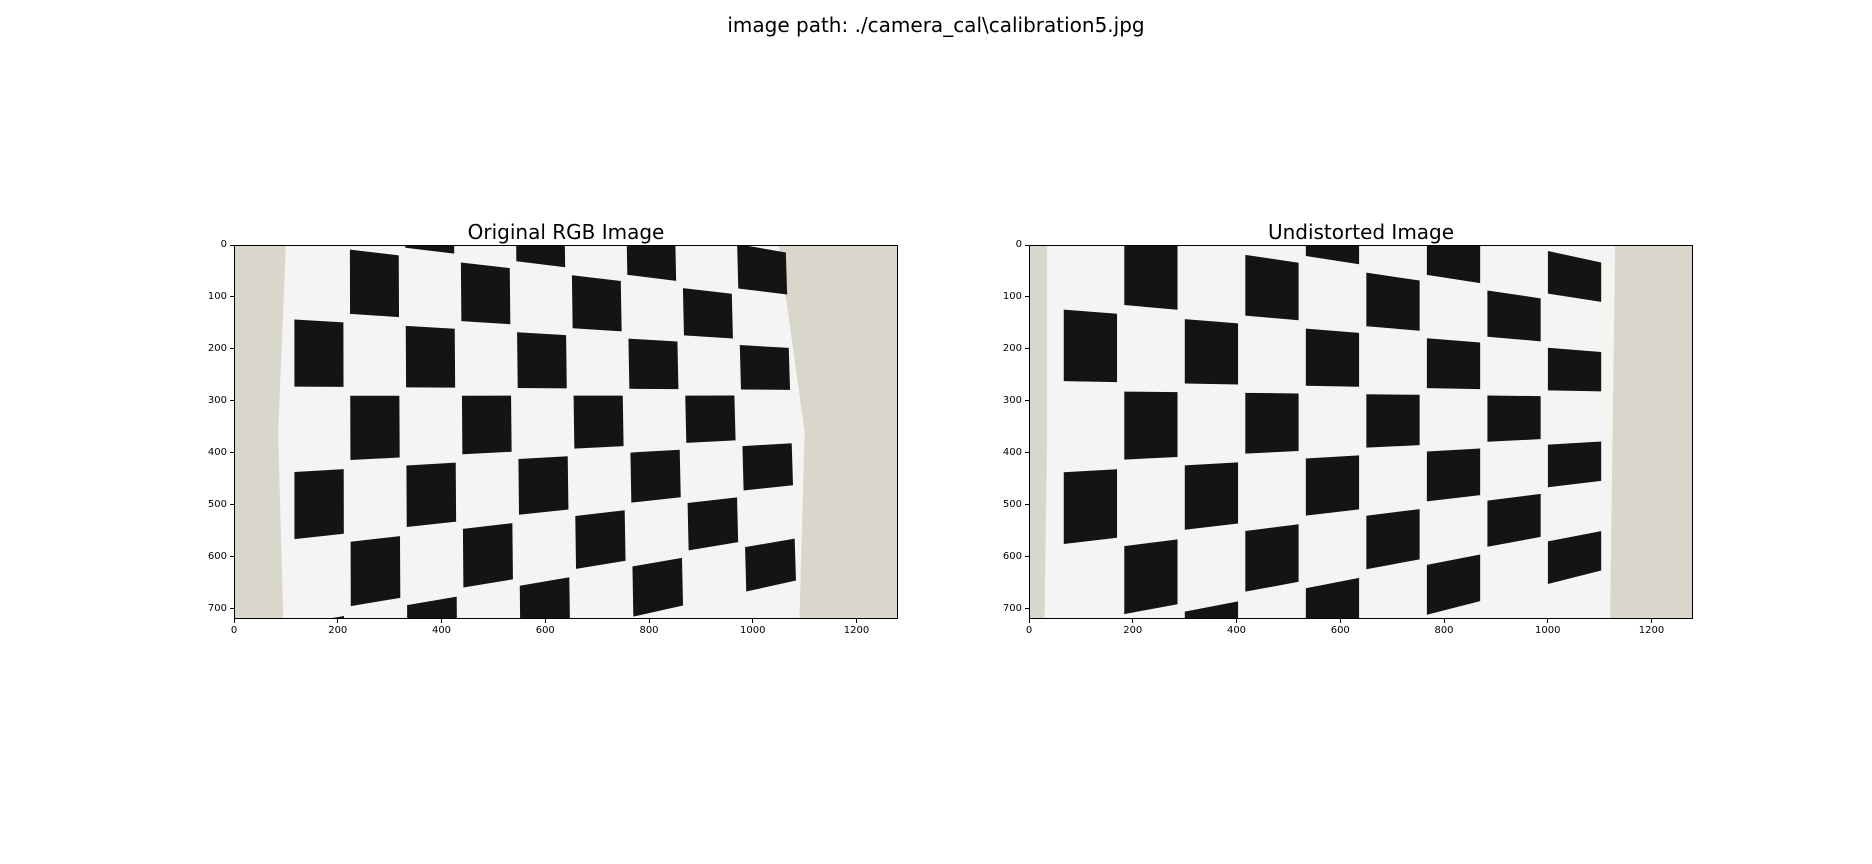 Image resolution: width=1872 pixels, height=864 pixels. I want to click on y-tick-label: 400, so click(217, 452).